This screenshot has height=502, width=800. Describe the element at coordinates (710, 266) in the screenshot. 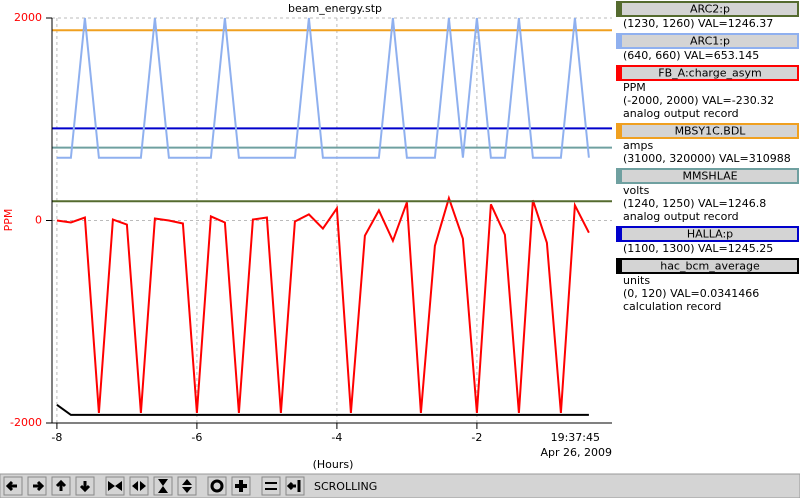

I see `legend-name: hac_bcm_average` at that location.